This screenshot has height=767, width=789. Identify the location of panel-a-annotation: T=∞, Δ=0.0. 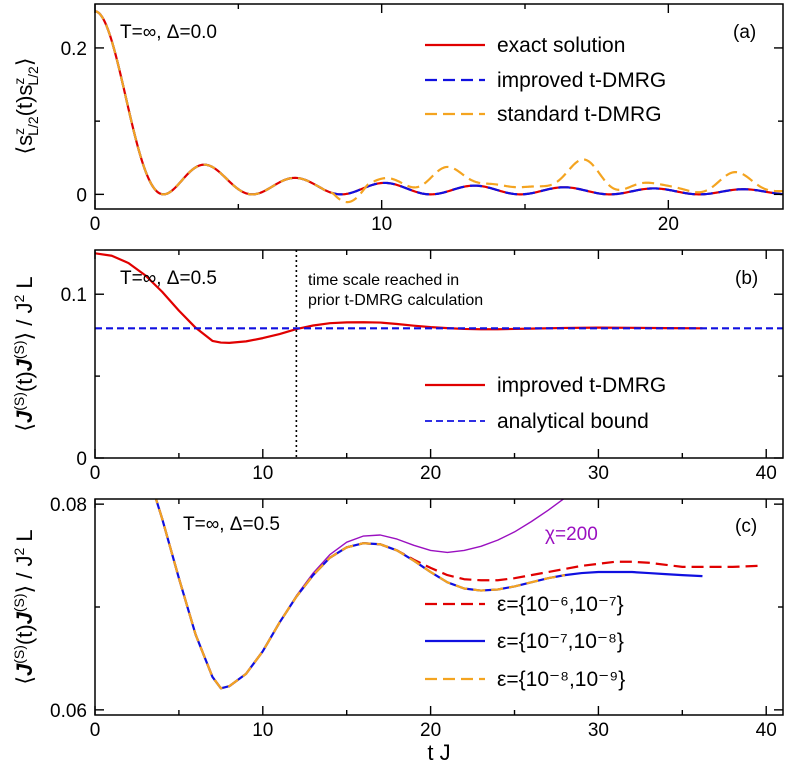
(168, 32).